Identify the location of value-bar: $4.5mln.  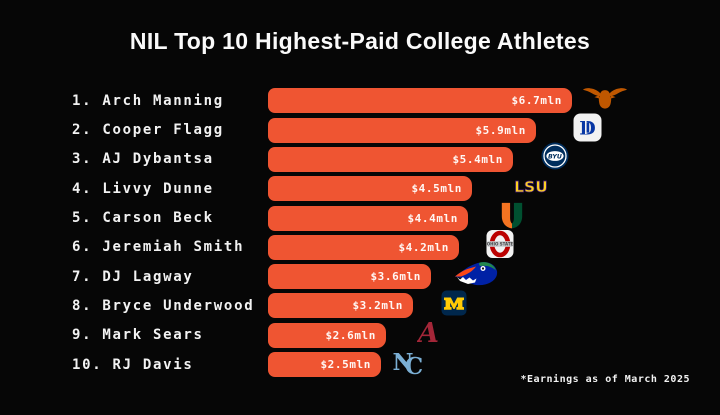
(370, 189).